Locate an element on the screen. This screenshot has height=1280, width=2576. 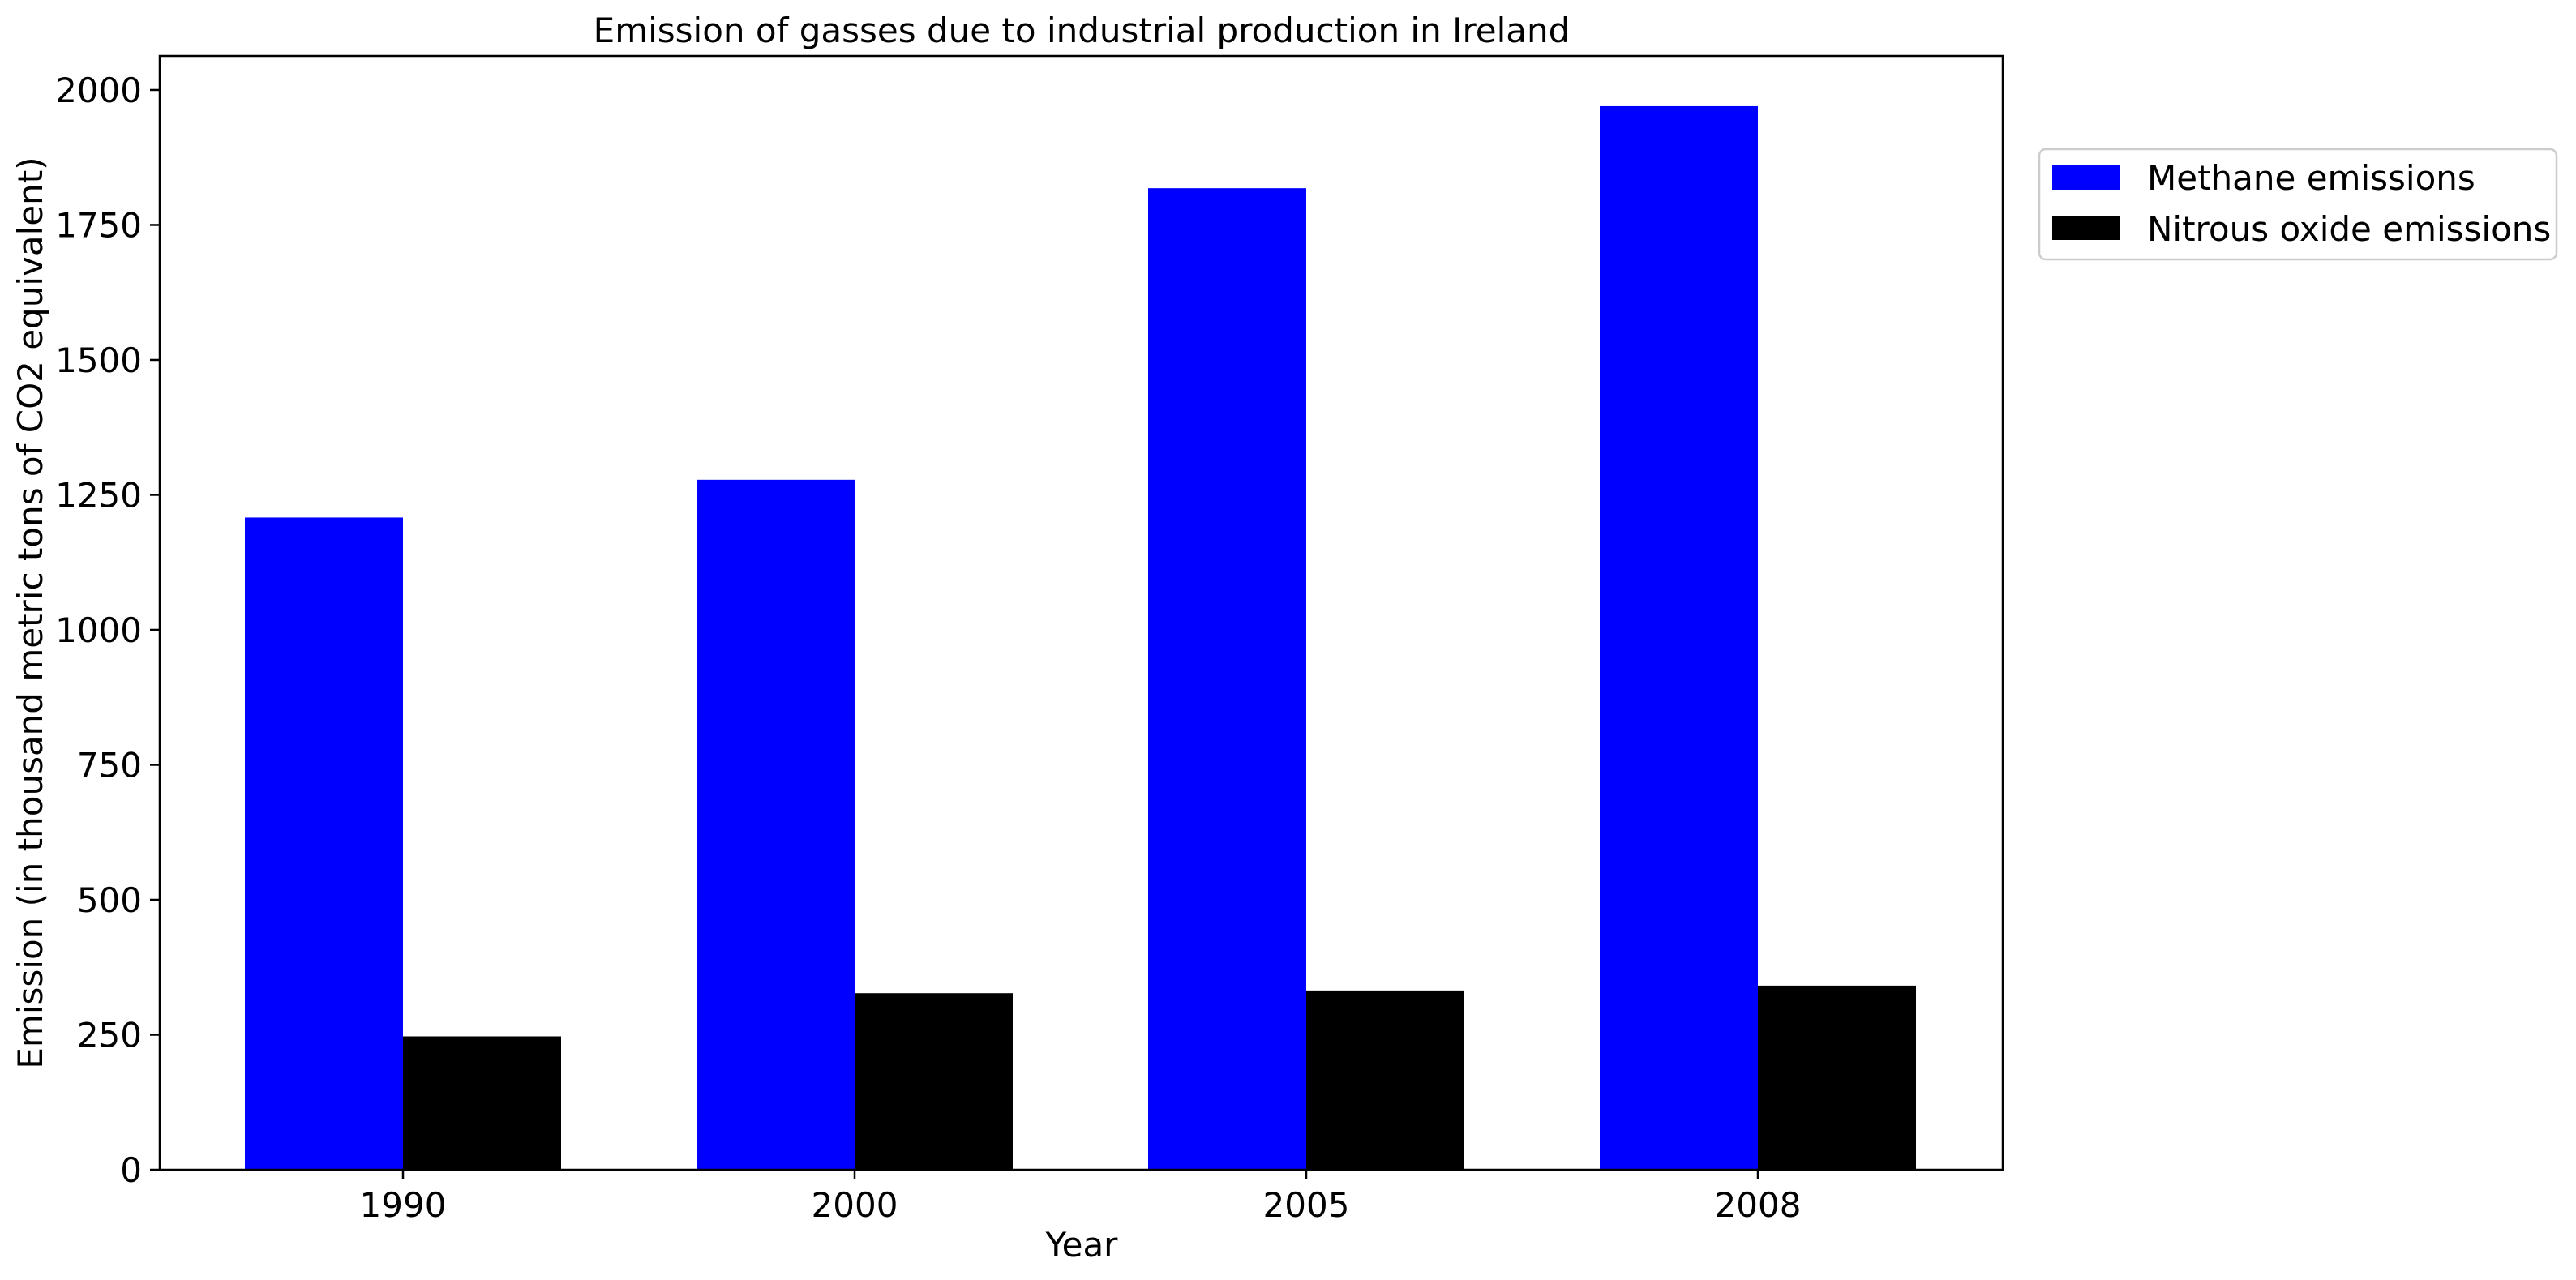
y-tick-label: 1500 is located at coordinates (98, 360).